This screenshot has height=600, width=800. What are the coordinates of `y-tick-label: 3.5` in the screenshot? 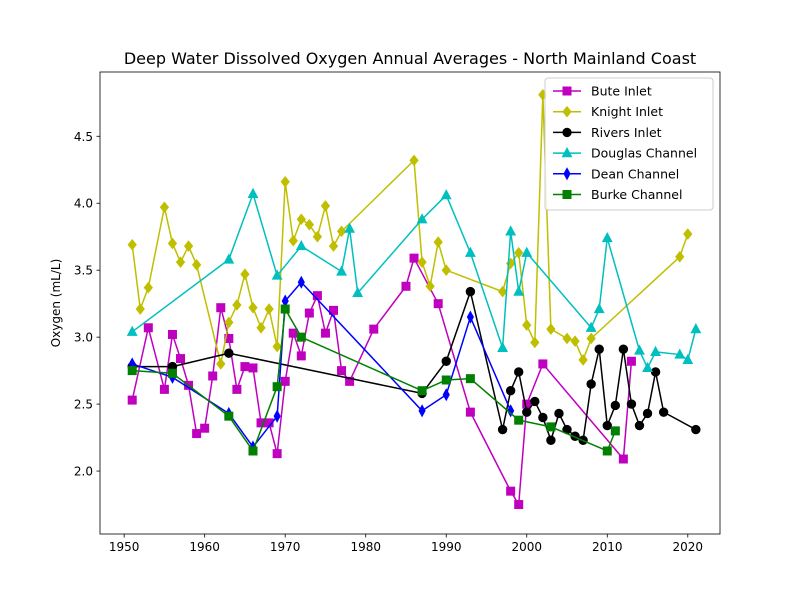 It's located at (83, 271).